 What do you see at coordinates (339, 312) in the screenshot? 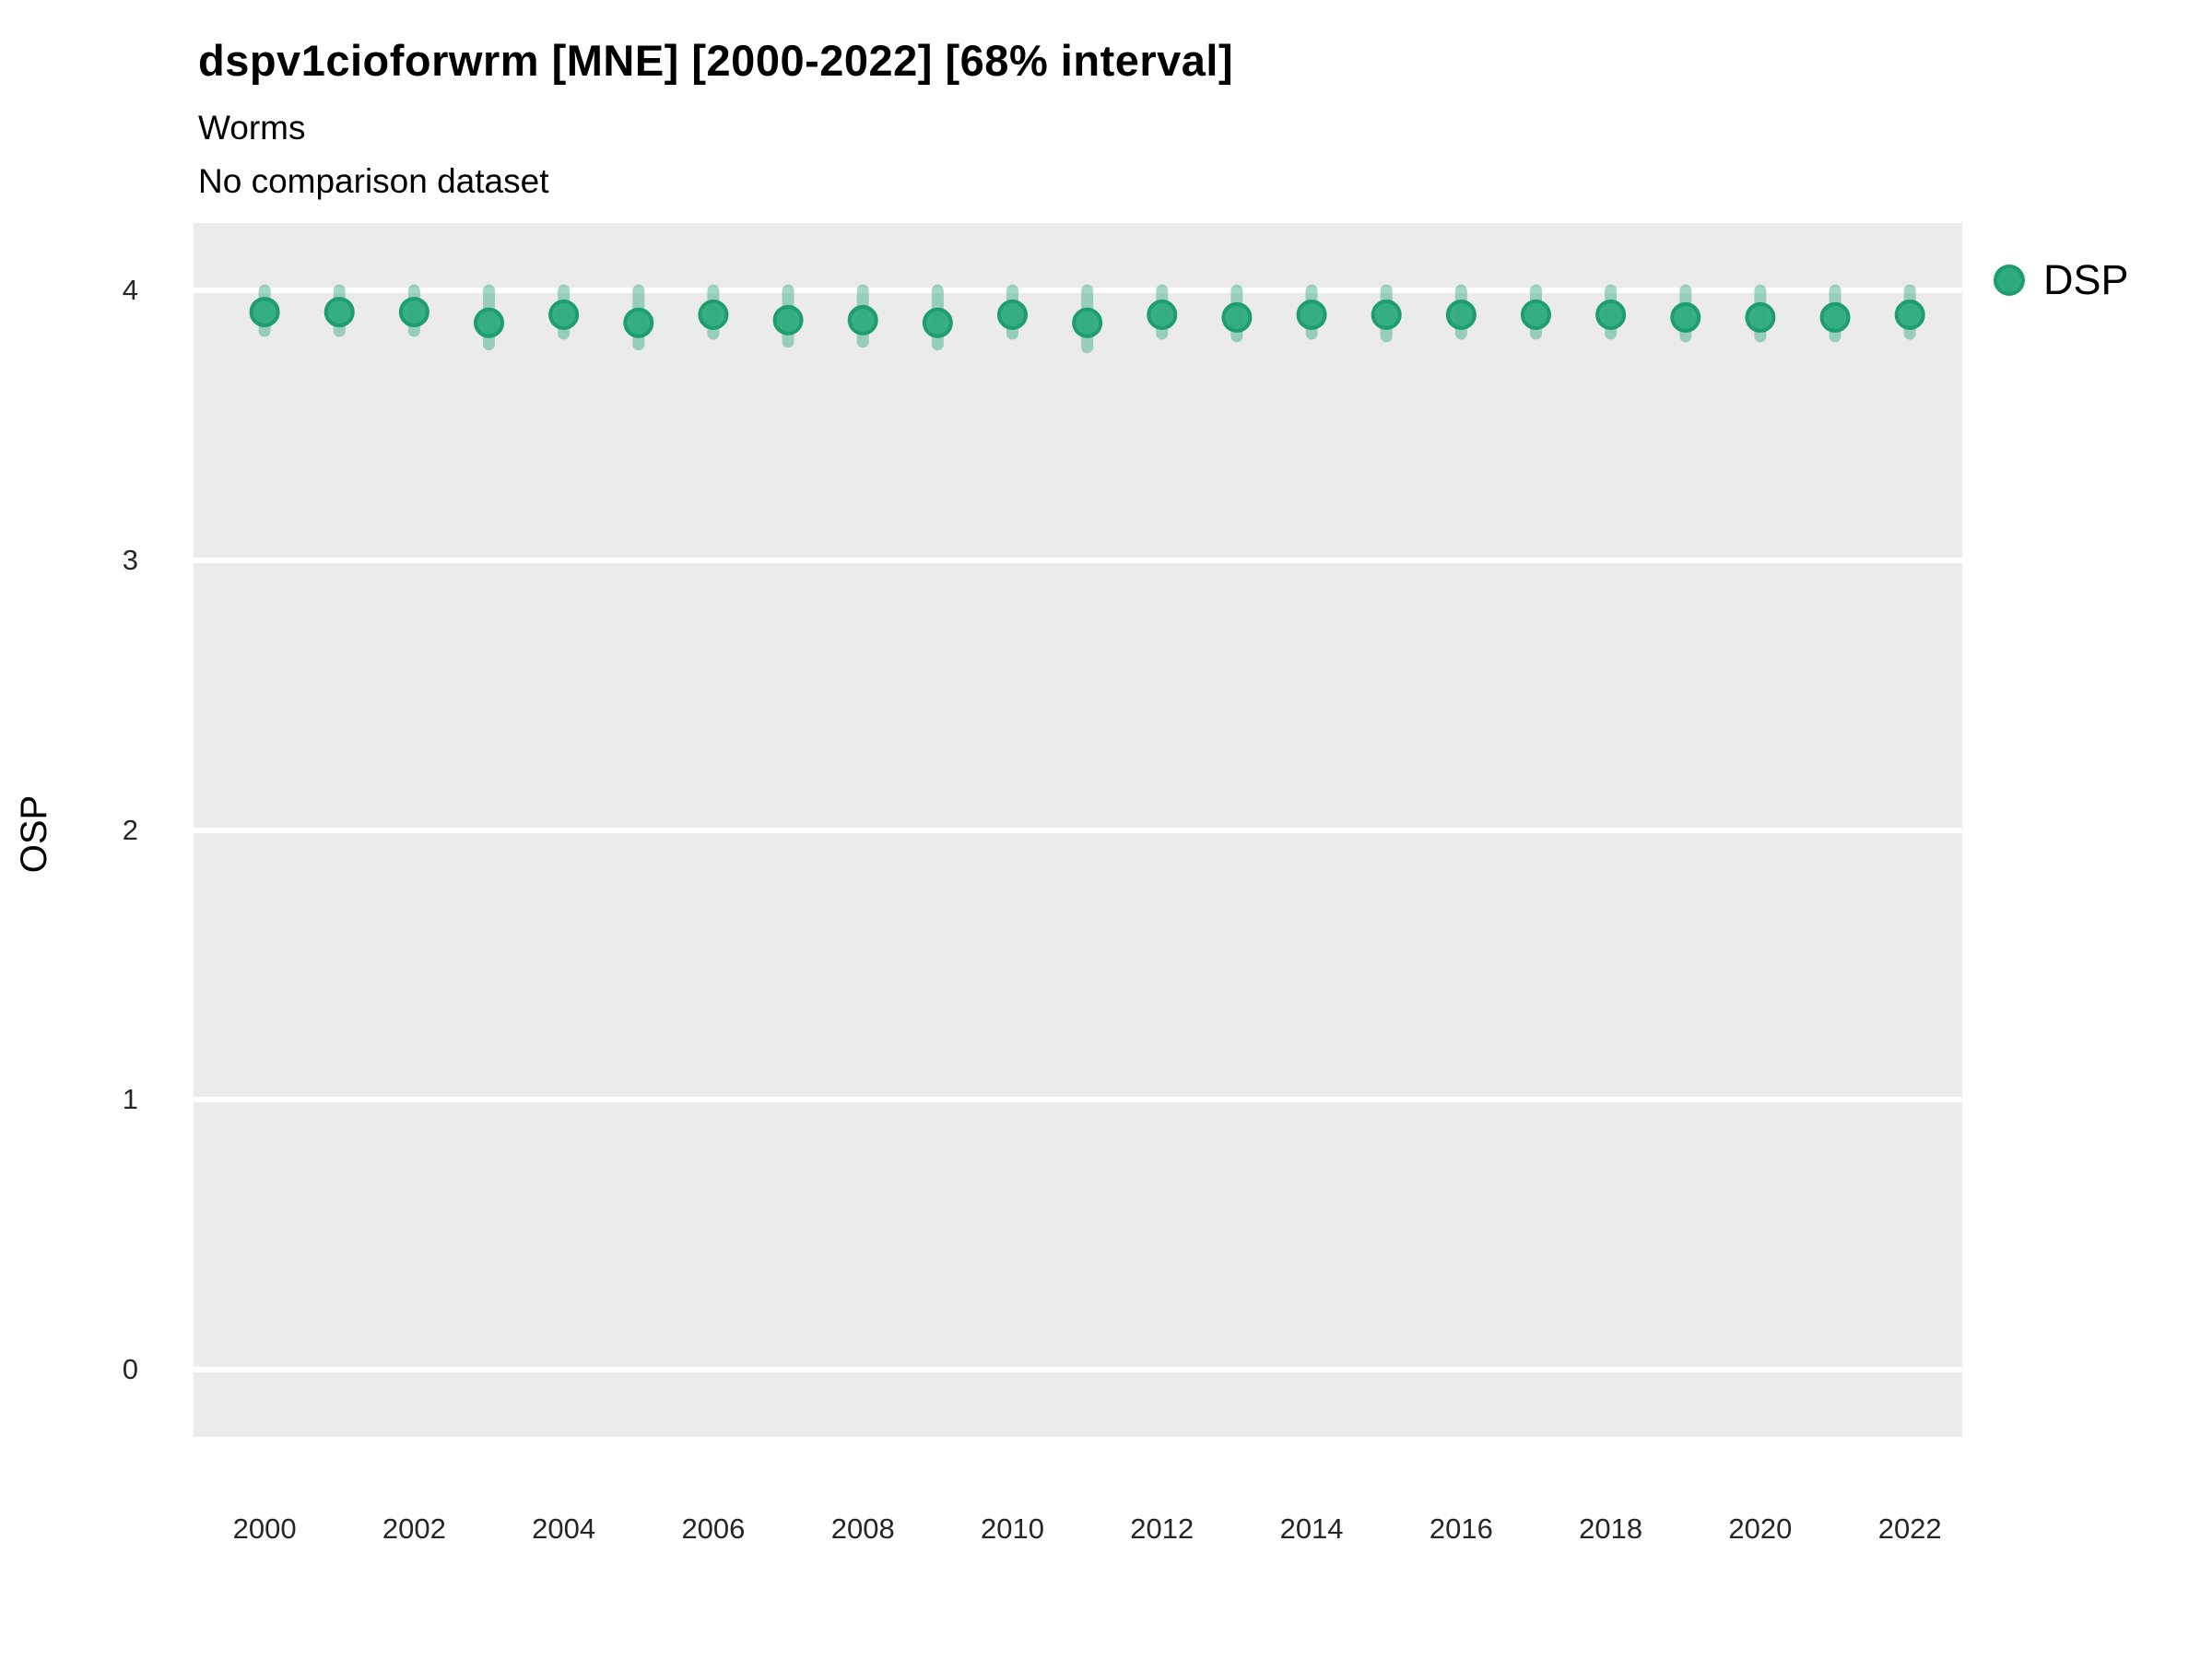
I see `data-point-2001` at bounding box center [339, 312].